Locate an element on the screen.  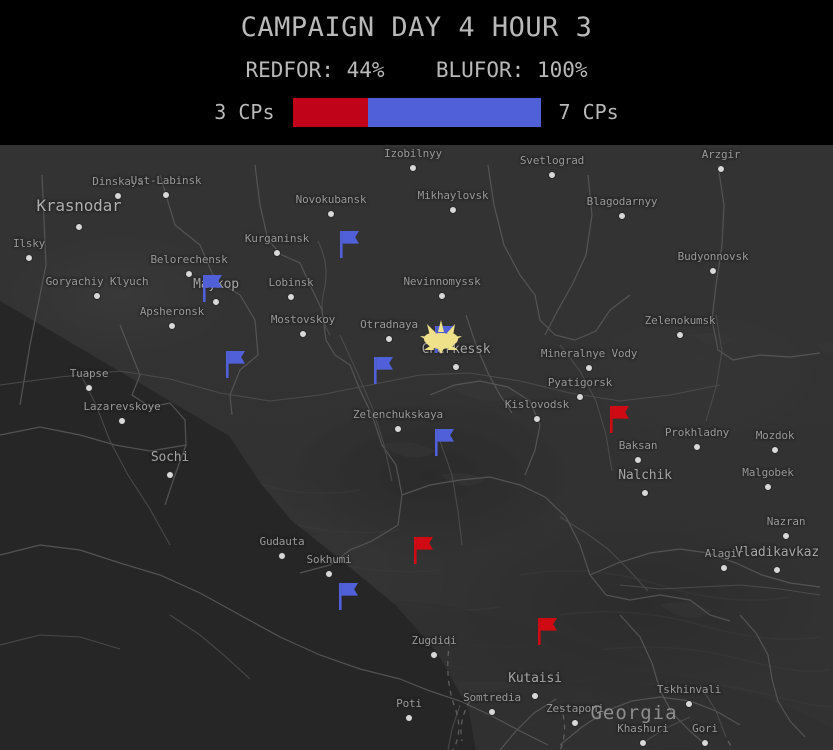
city-label: Mostovskoy is located at coordinates (303, 319).